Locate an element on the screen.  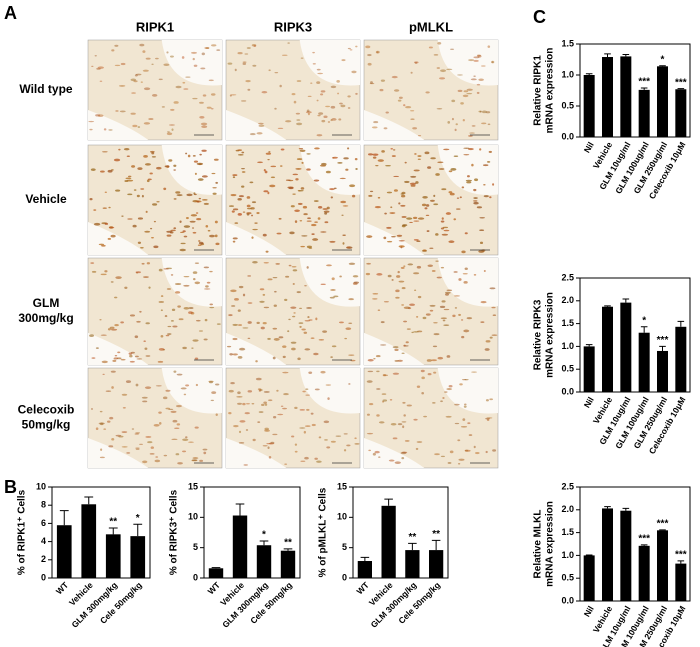
y-axis-label: % of RIPK1⁺ Cells is located at coordinates (22, 532).